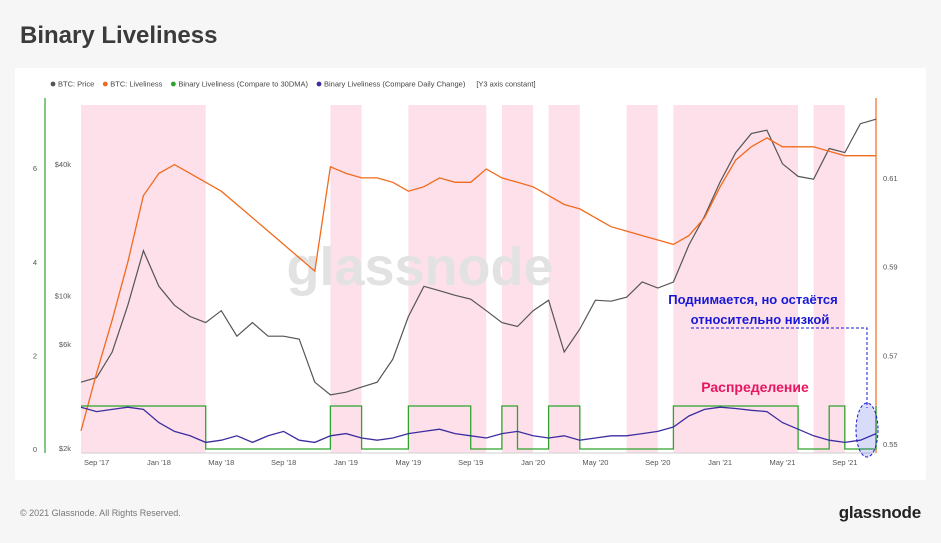 This screenshot has width=941, height=543. I want to click on x-tick-1: Jan '18, so click(159, 462).